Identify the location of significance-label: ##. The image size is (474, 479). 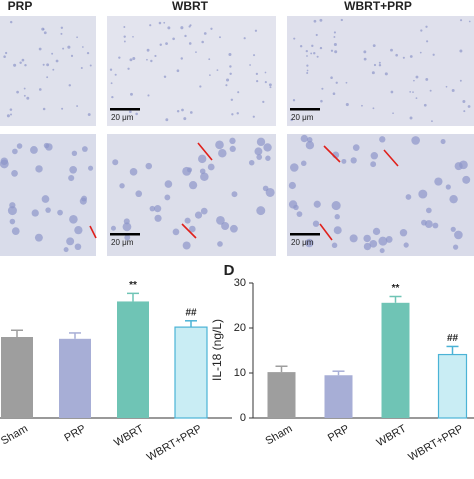
(191, 312).